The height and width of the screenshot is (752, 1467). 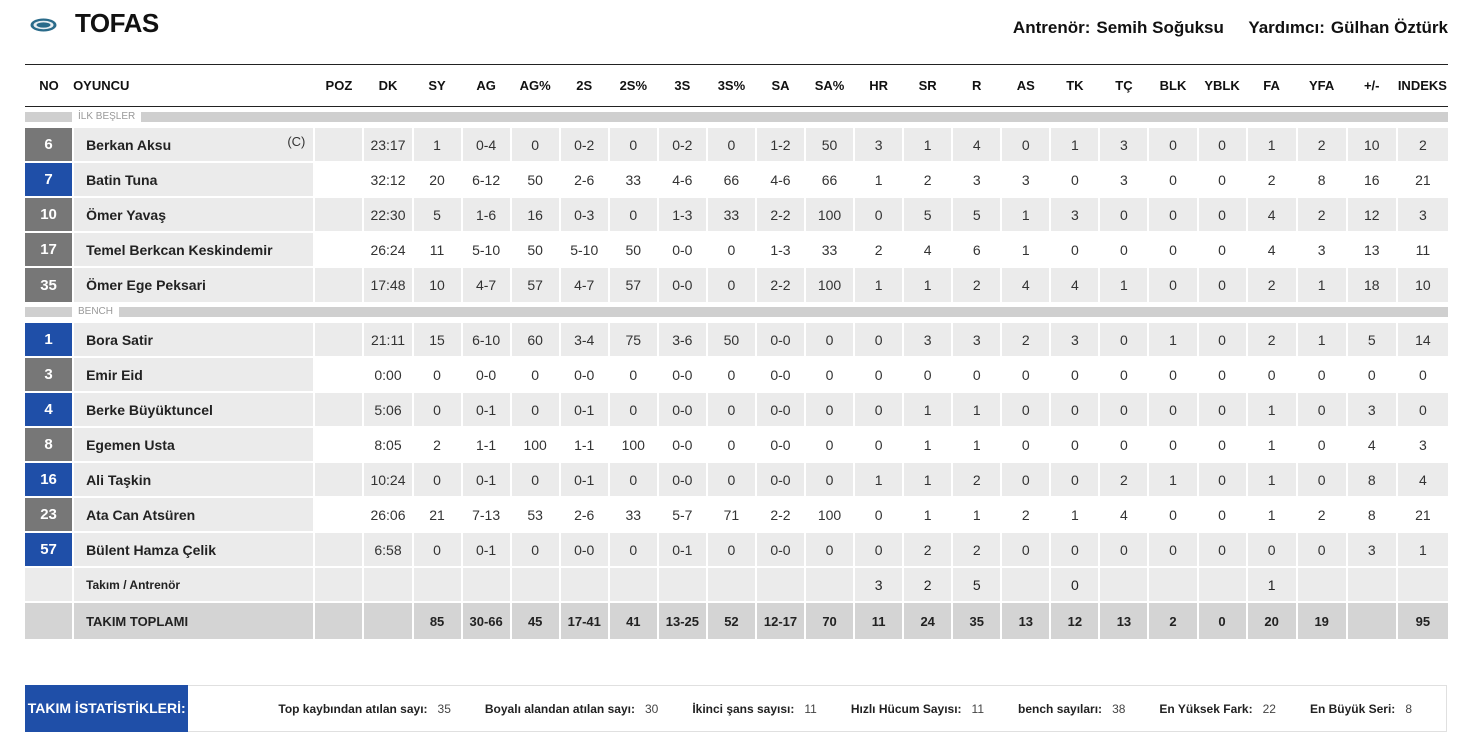 What do you see at coordinates (387, 284) in the screenshot?
I see `stat-cell: 17:48` at bounding box center [387, 284].